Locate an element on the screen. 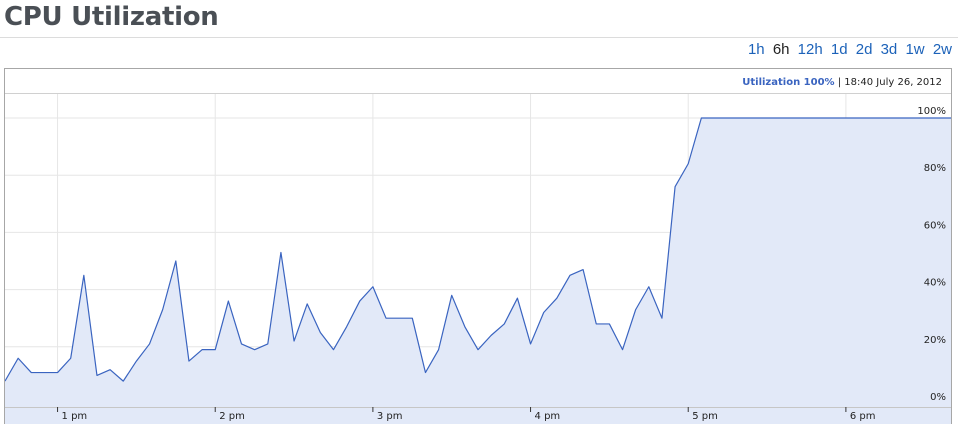 This screenshot has height=424, width=958. x-tick-label: 2 pm is located at coordinates (232, 416).